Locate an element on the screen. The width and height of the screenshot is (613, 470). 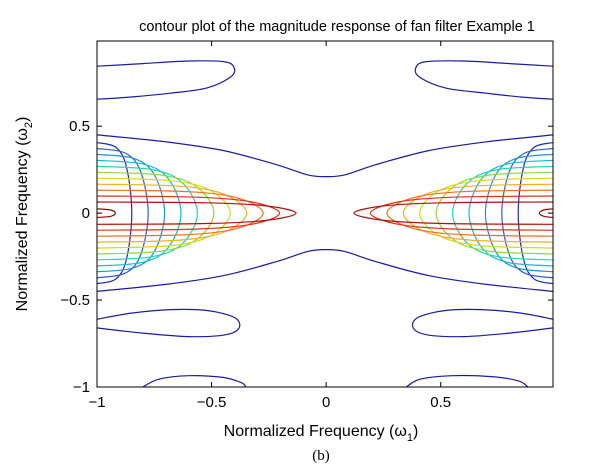
y-tick-label: 0.5 is located at coordinates (79, 126).